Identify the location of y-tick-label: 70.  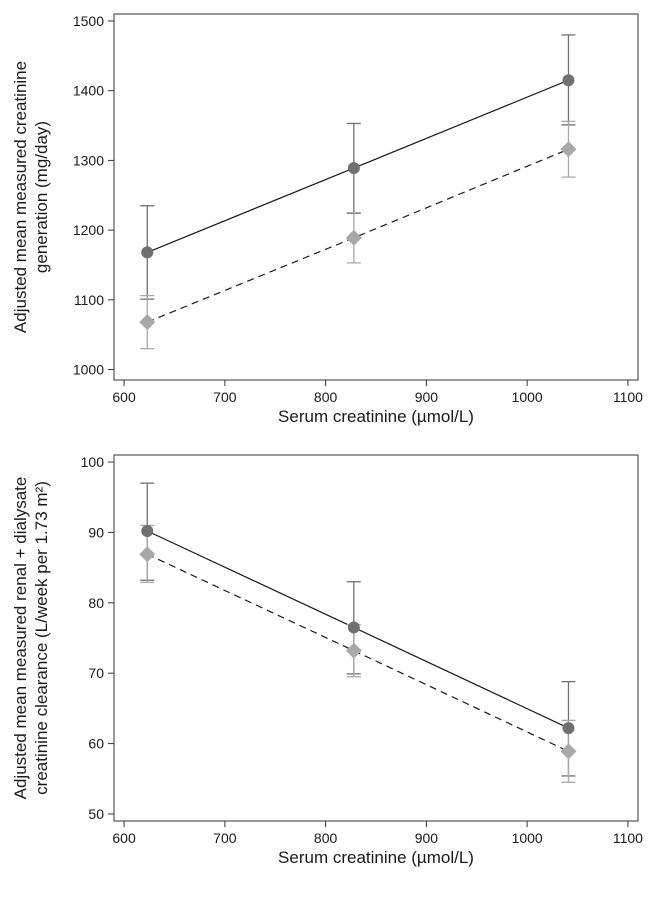
(96, 673).